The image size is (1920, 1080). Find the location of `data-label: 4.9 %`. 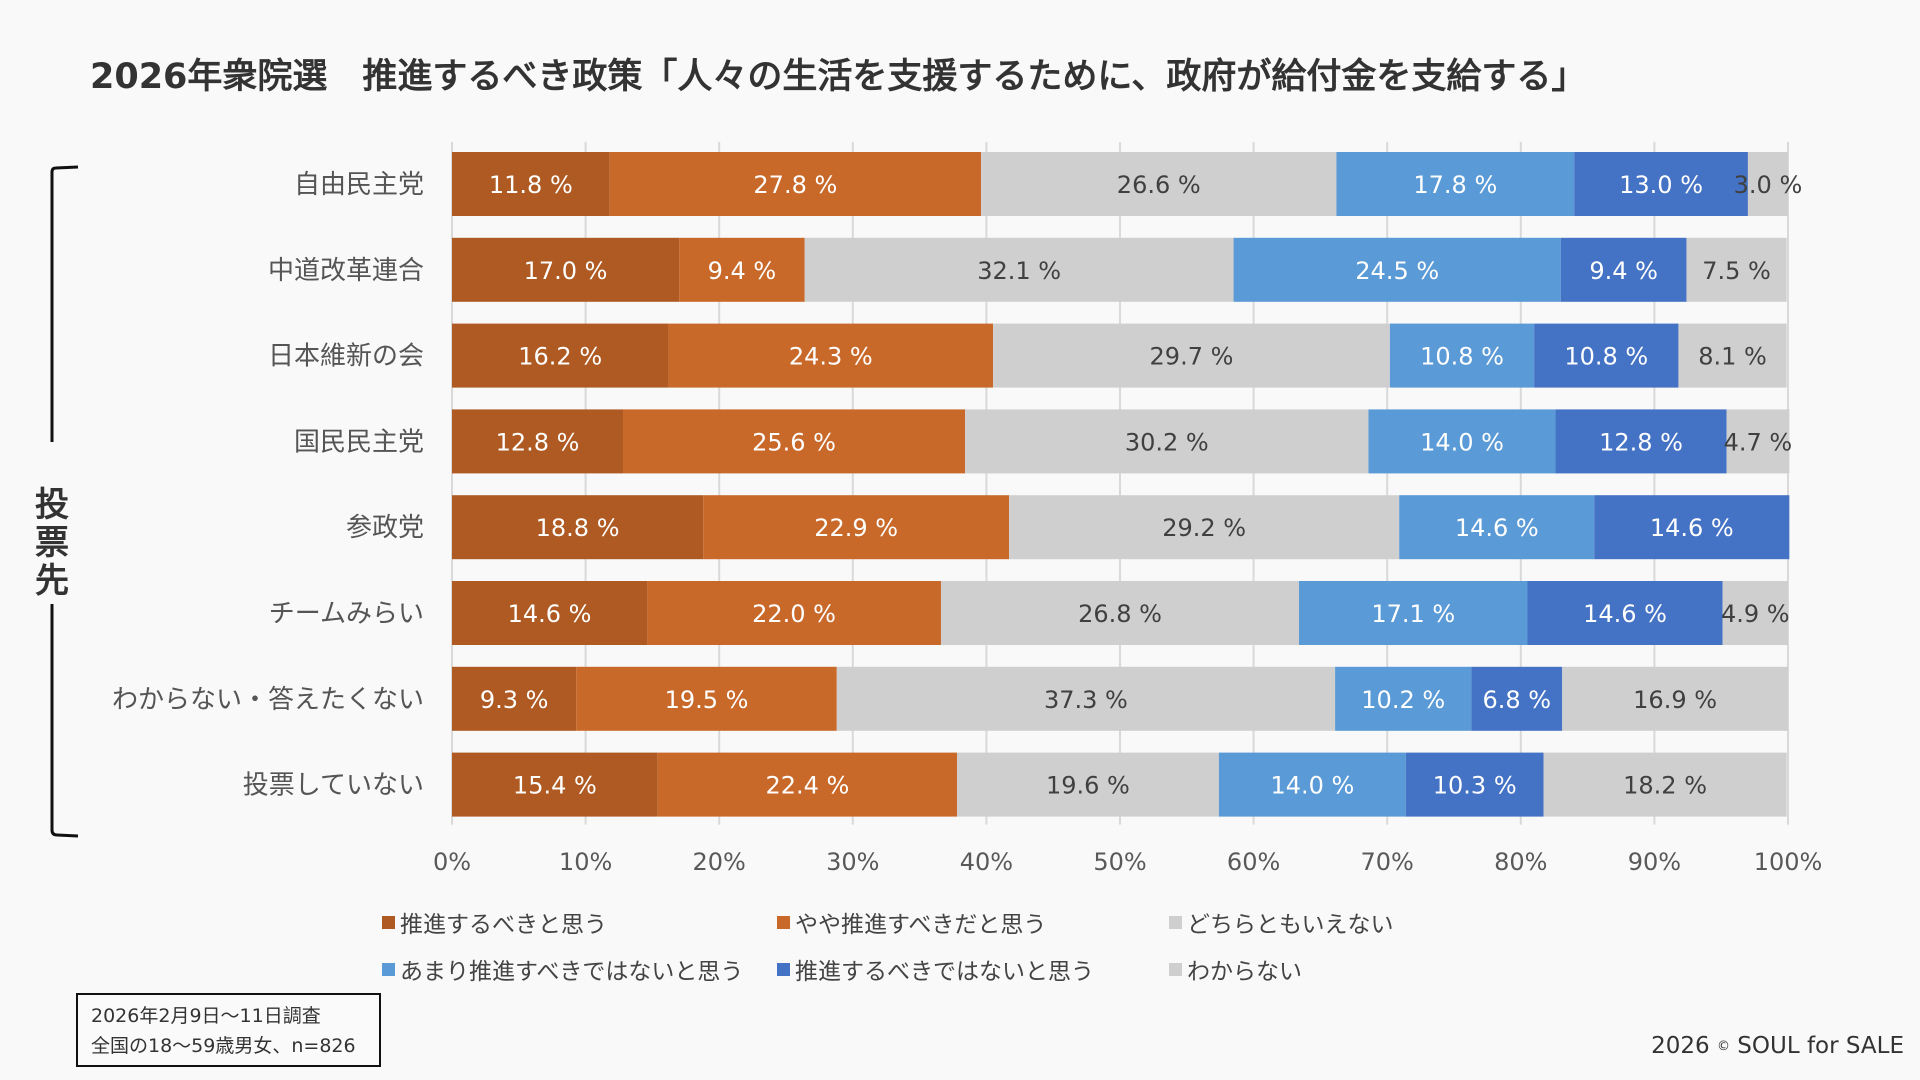

data-label: 4.9 % is located at coordinates (1755, 614).